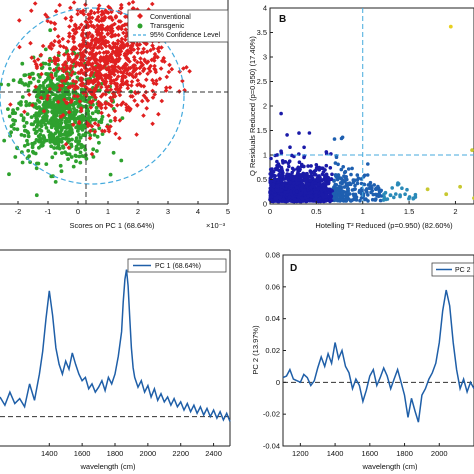  What do you see at coordinates (178, 266) in the screenshot?
I see `panel-c-legend-label: PC 1 (68.64%)` at bounding box center [178, 266].